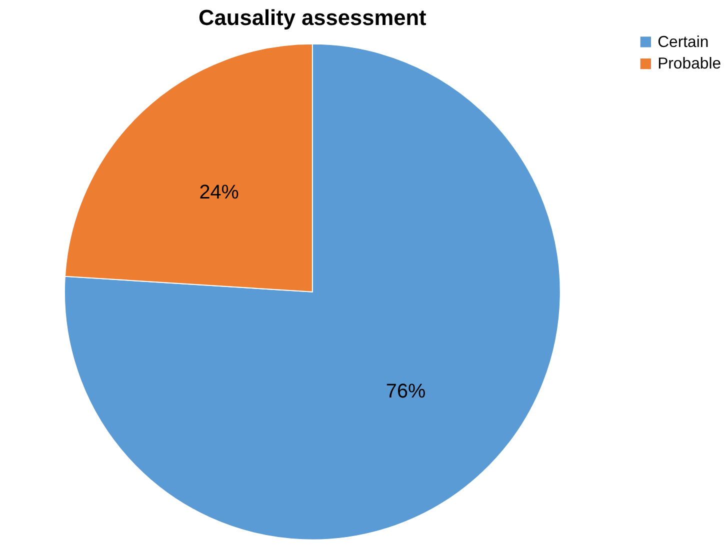 The image size is (727, 551). What do you see at coordinates (219, 192) in the screenshot?
I see `data-label: 24%` at bounding box center [219, 192].